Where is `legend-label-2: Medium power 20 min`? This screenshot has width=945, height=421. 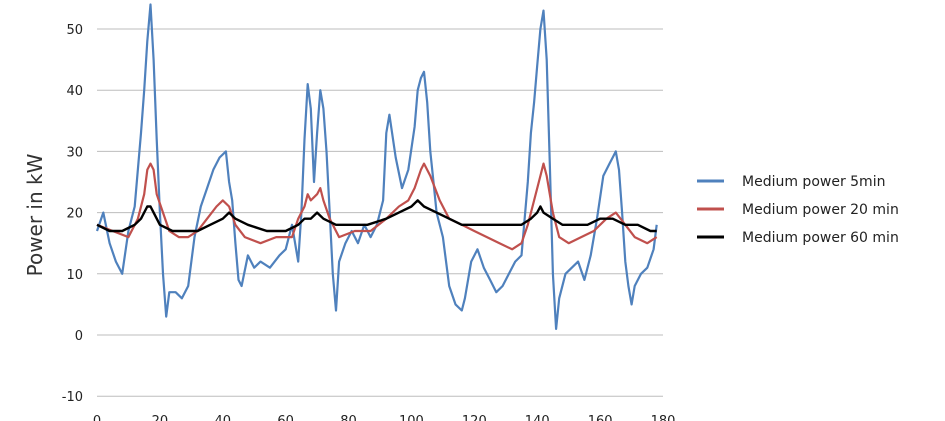
legend-label-2: Medium power 20 min is located at coordinates (820, 210).